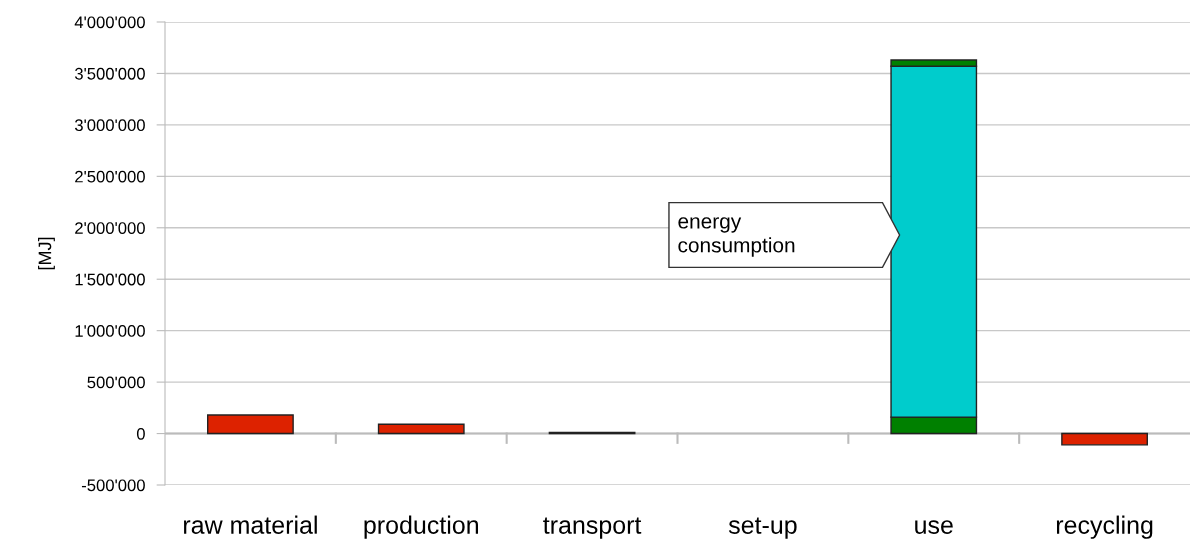 The width and height of the screenshot is (1195, 549). Describe the element at coordinates (109, 73) in the screenshot. I see `y-tick-label: 3'500'000` at that location.